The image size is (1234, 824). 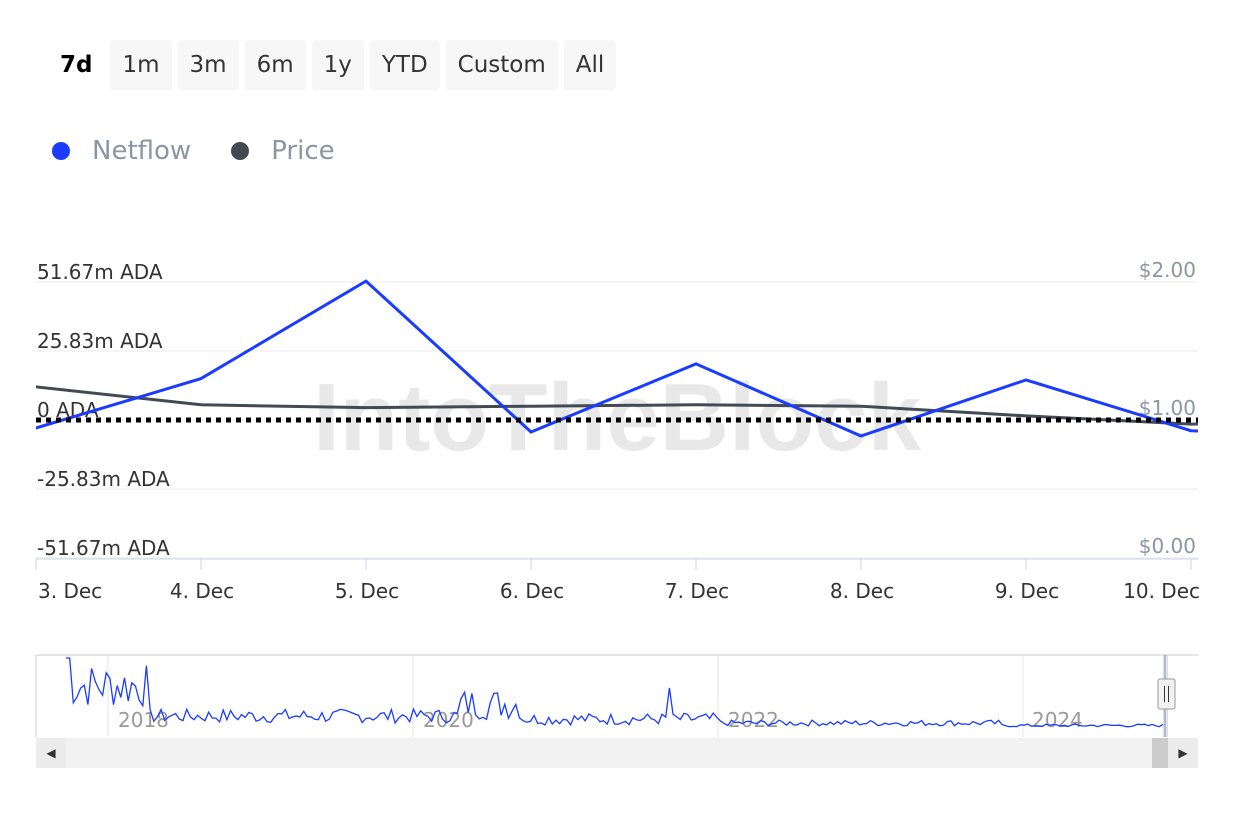 I want to click on x-axis-tick-label: 3. Dec, so click(x=70, y=591).